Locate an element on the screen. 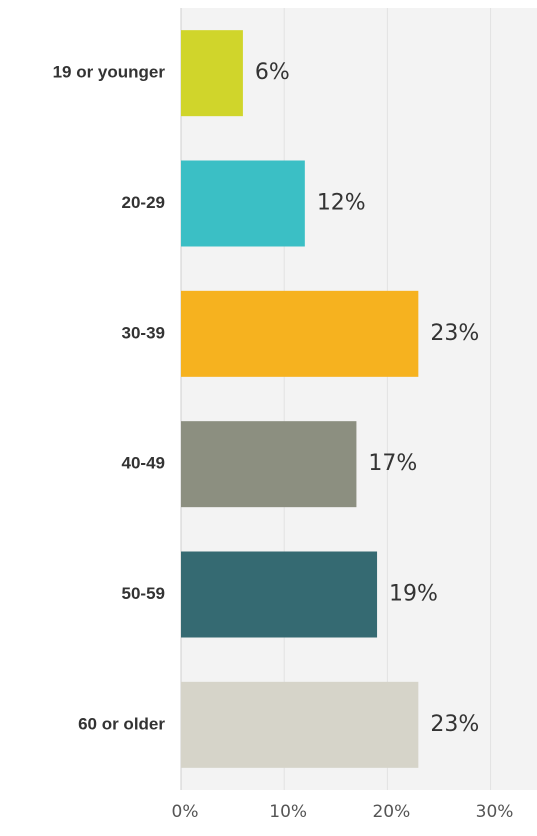 The image size is (537, 836). x-tick-label: 20% is located at coordinates (391, 812).